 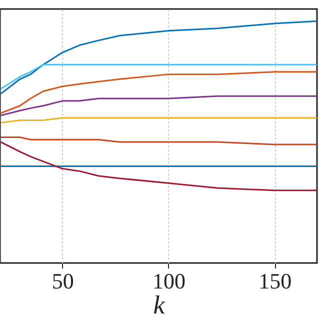 I want to click on x-axis-title: k, so click(x=159, y=305).